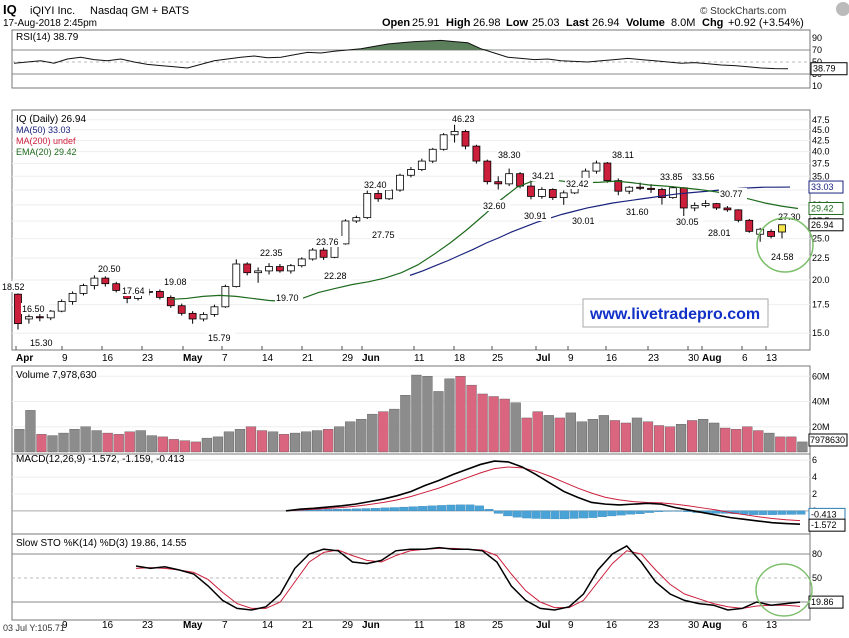 The width and height of the screenshot is (849, 638). Describe the element at coordinates (498, 625) in the screenshot. I see `x-tick-label-bottom: 25` at that location.